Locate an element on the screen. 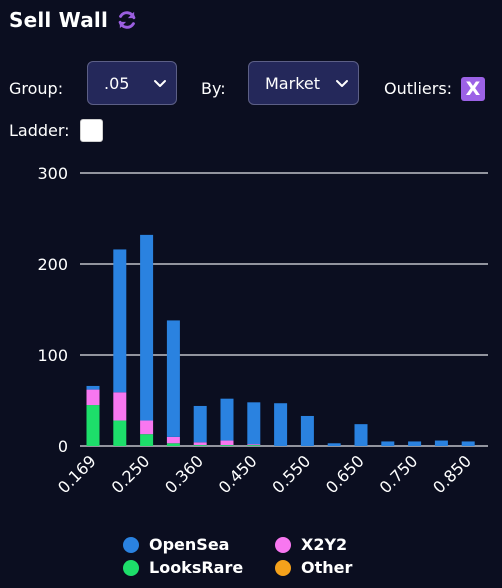 The height and width of the screenshot is (588, 502). group-select-value: .05 is located at coordinates (117, 83).